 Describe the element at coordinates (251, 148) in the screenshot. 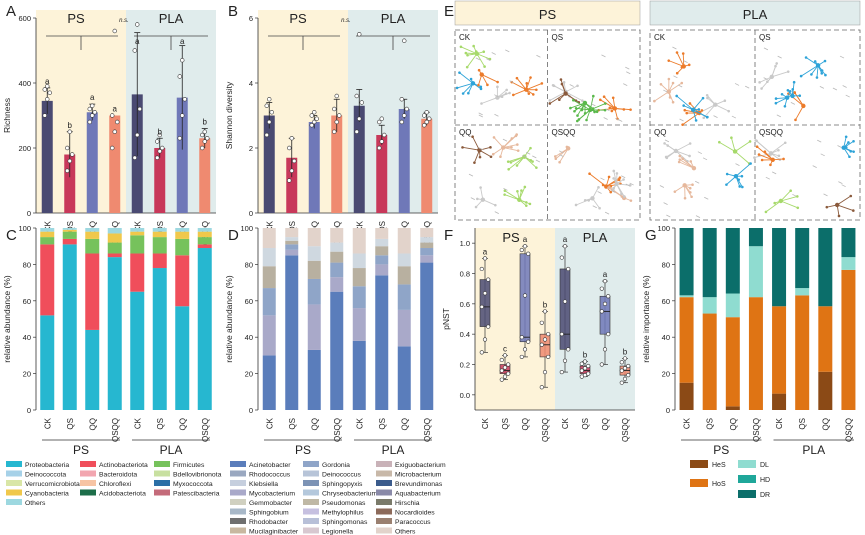

I see `y-tick-label: 2` at that location.